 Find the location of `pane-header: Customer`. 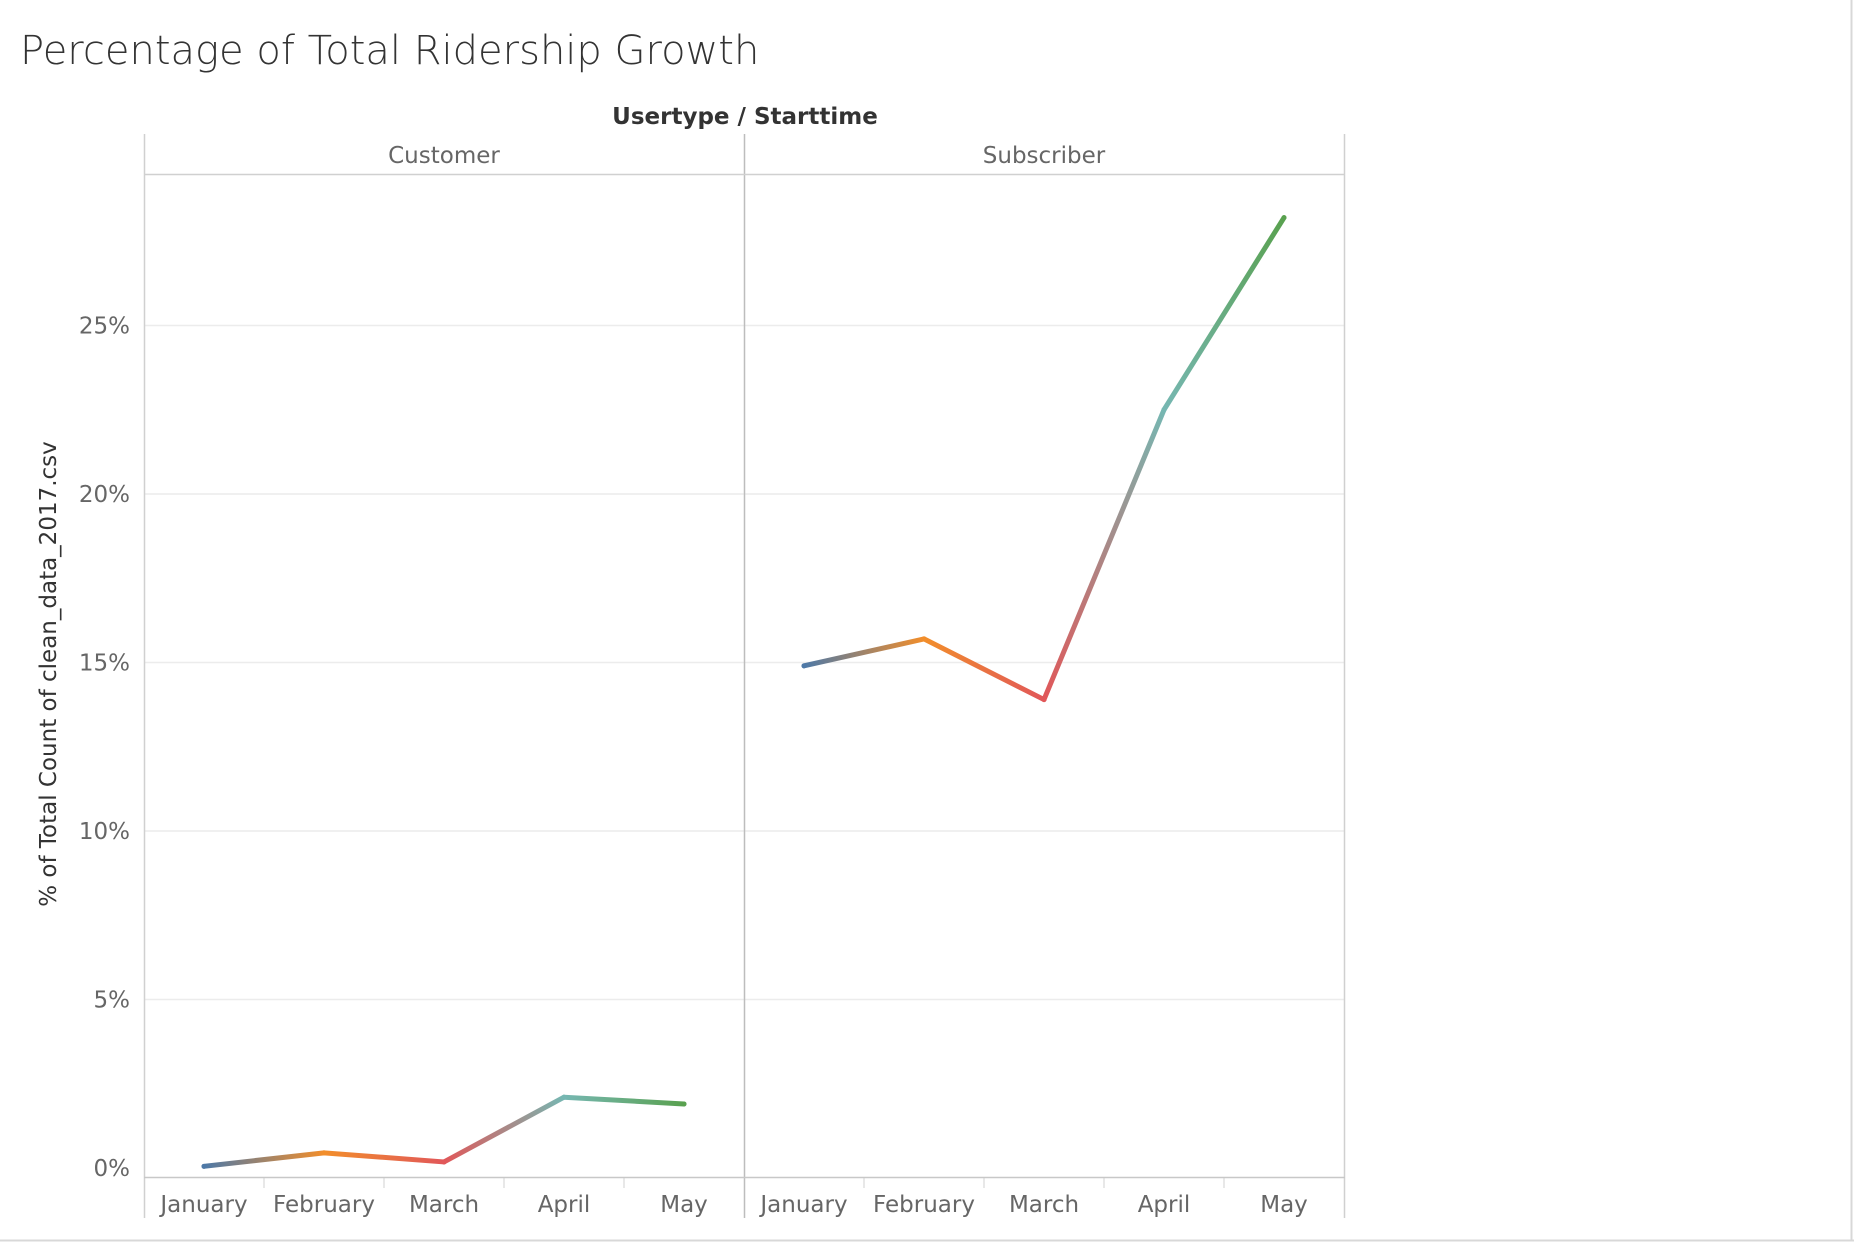

pane-header: Customer is located at coordinates (444, 156).